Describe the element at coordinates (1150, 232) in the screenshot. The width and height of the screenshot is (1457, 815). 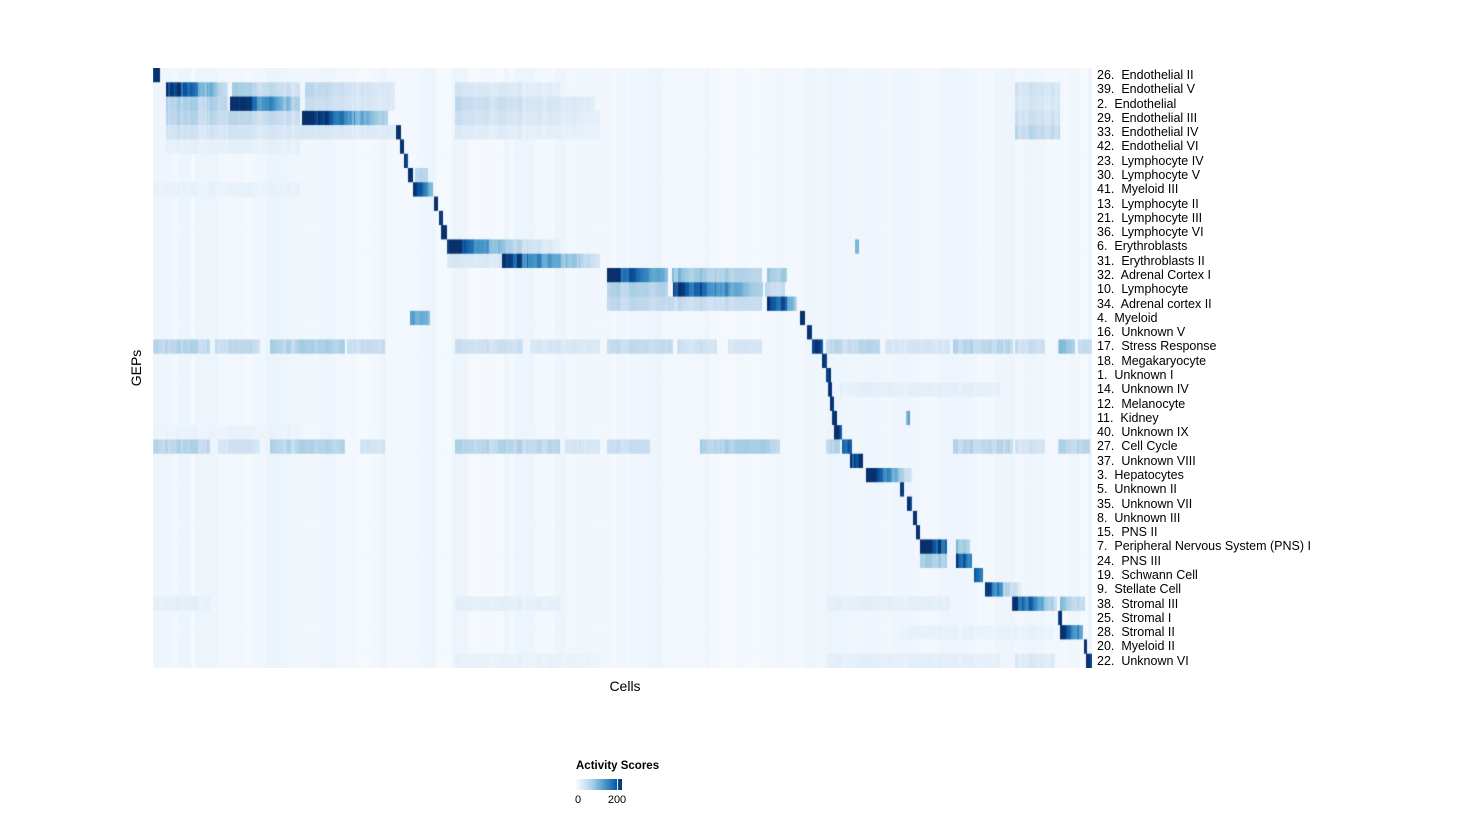
I see `row-label: 36. Lymphocyte VI` at that location.